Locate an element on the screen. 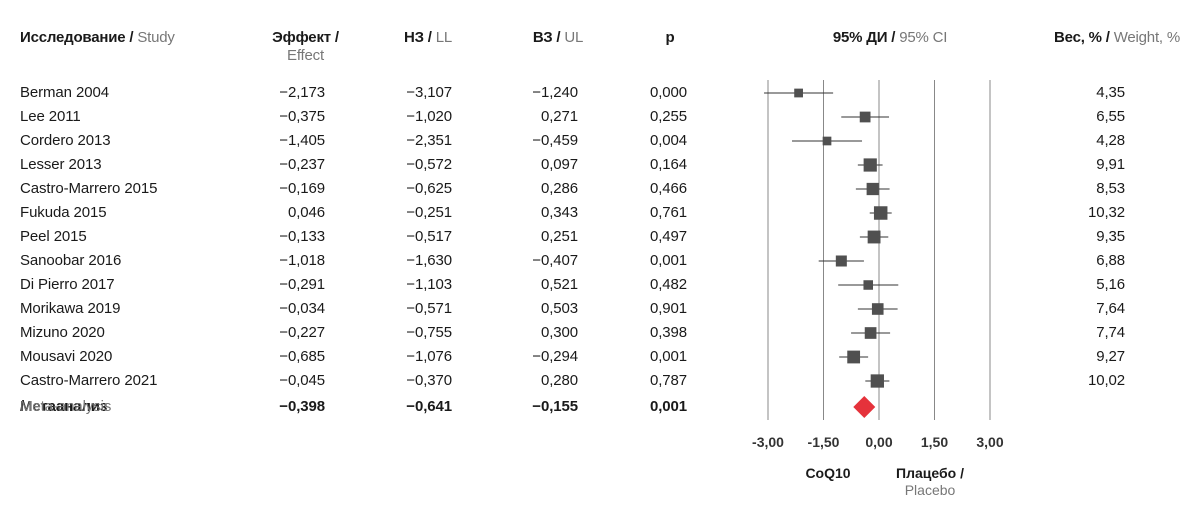 The image size is (1200, 519). lower-limit-value: −2,351 is located at coordinates (429, 140).